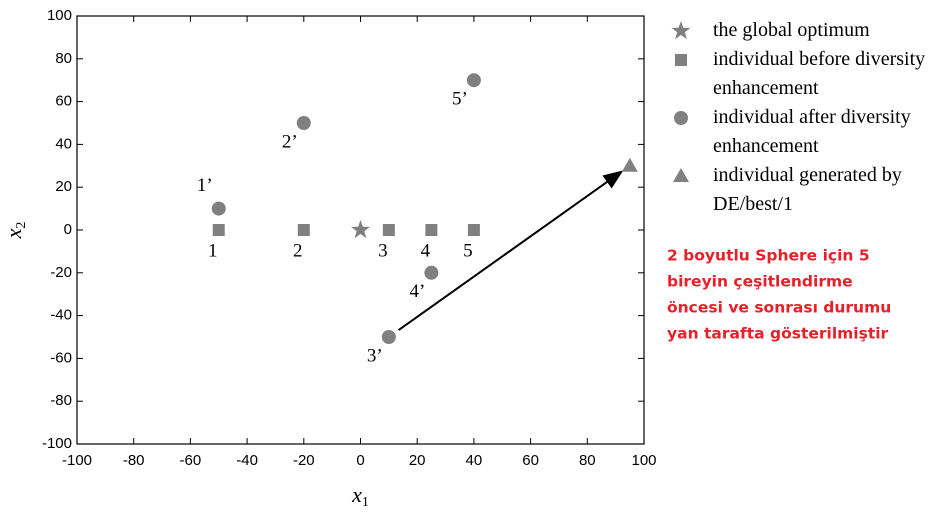 The width and height of the screenshot is (933, 514). What do you see at coordinates (760, 282) in the screenshot?
I see `annotation-line: bireyin çeşitlendirme` at bounding box center [760, 282].